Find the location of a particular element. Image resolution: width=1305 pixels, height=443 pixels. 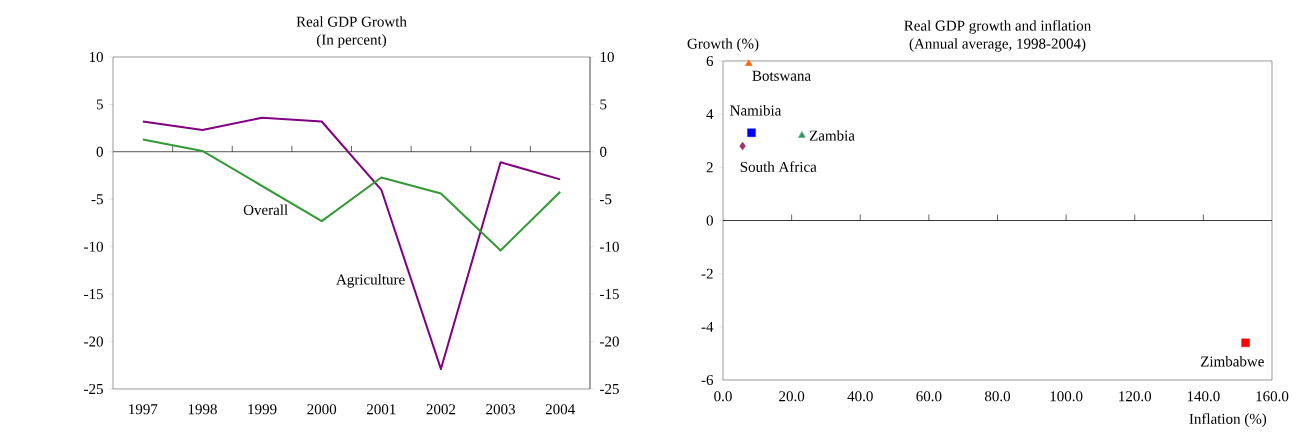

y-tick-label: 4 is located at coordinates (710, 114).